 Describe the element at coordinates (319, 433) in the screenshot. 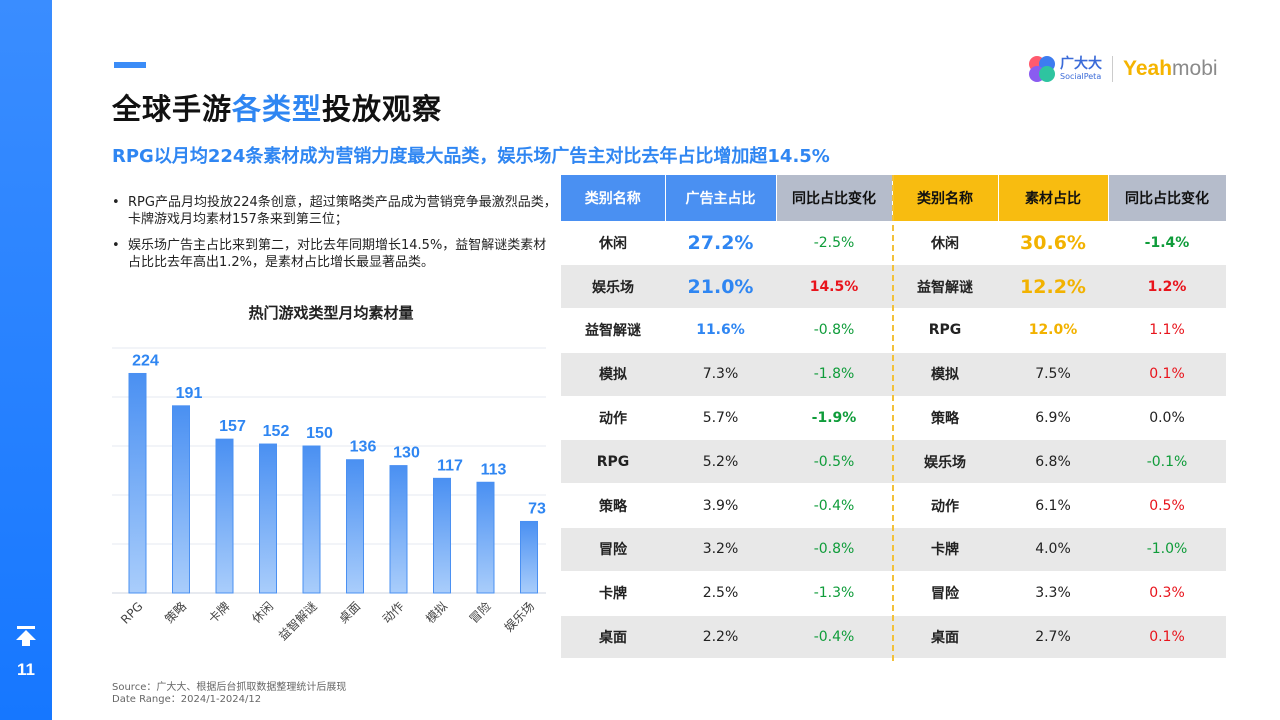

I see `data-label: 150` at that location.